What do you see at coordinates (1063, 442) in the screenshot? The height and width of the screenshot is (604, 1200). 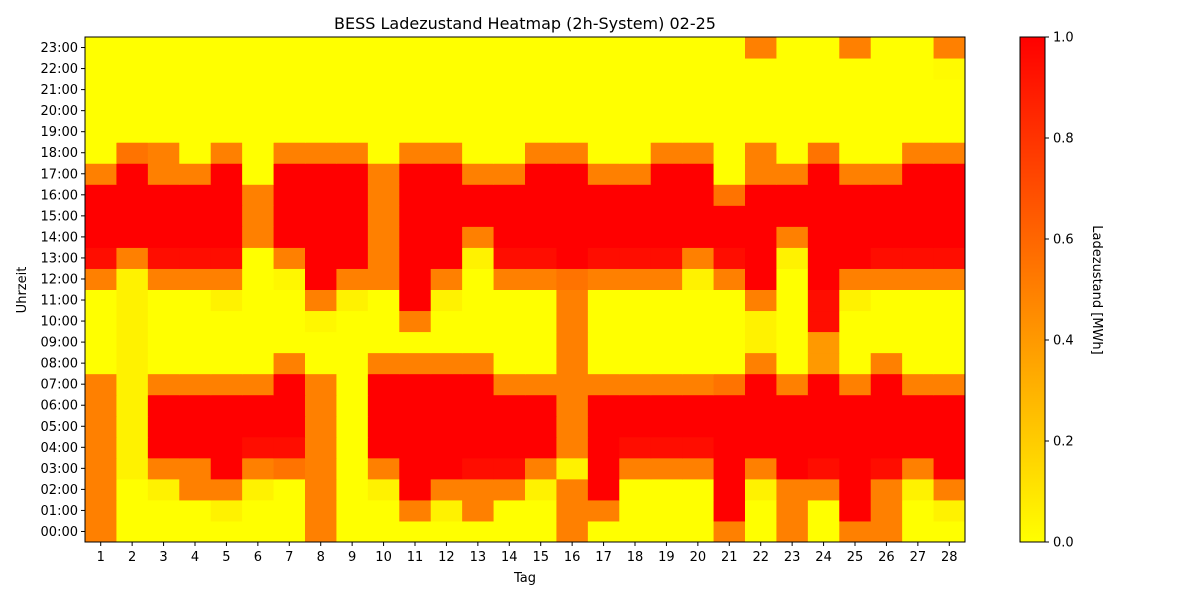 I see `colorbar-tick-label: 0.2` at bounding box center [1063, 442].